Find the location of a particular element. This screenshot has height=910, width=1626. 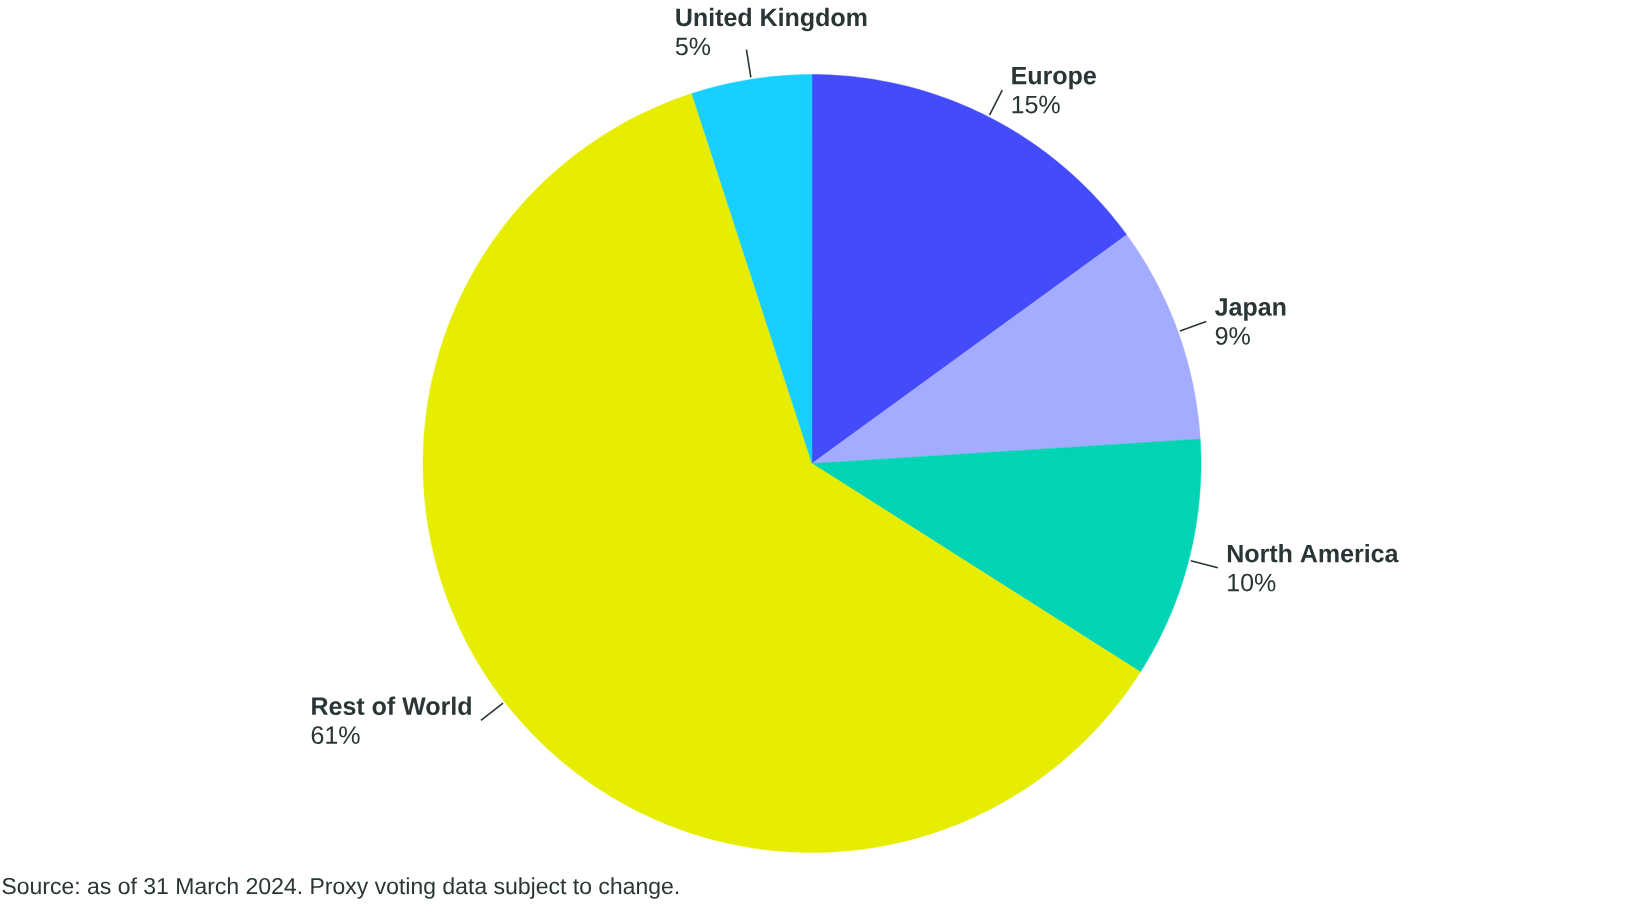

slice-label: North America is located at coordinates (1313, 553).